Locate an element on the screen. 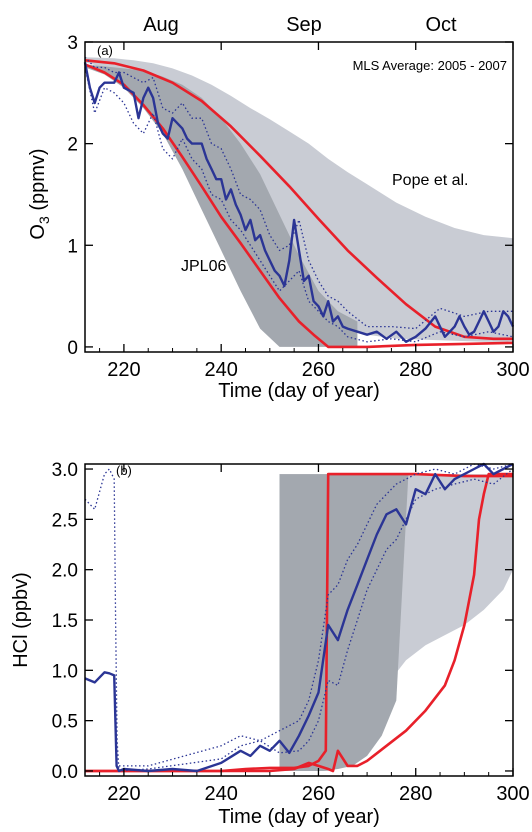 Image resolution: width=532 pixels, height=832 pixels. y-tick-label: 0.5 is located at coordinates (65, 722).